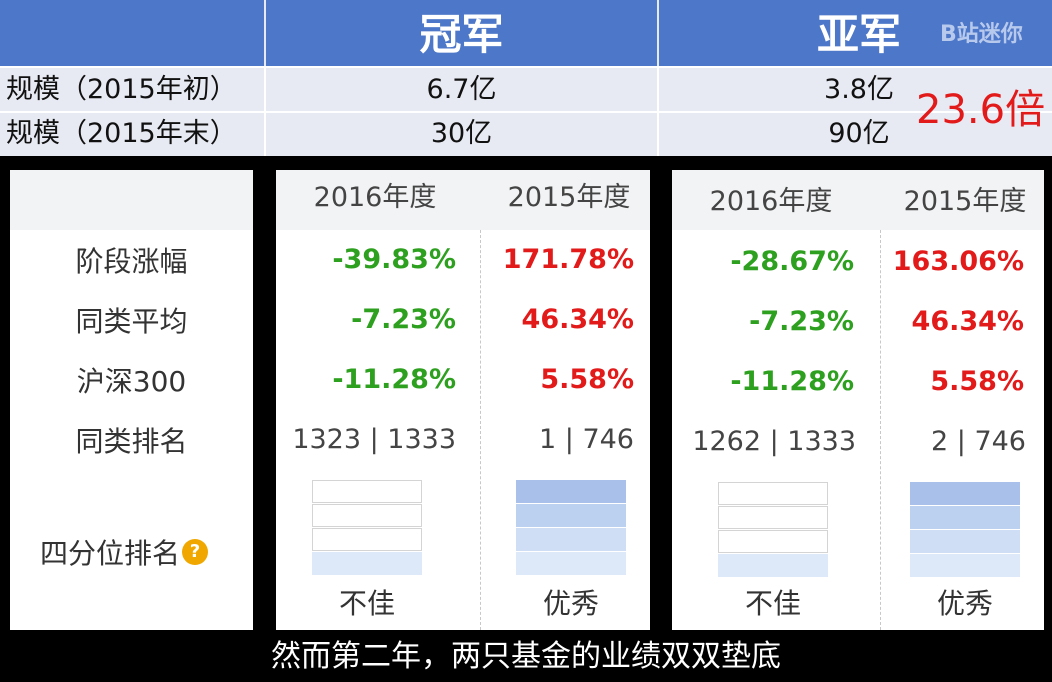 This screenshot has width=1052, height=682. Describe the element at coordinates (394, 259) in the screenshot. I see `return-2016: -39.83%` at that location.